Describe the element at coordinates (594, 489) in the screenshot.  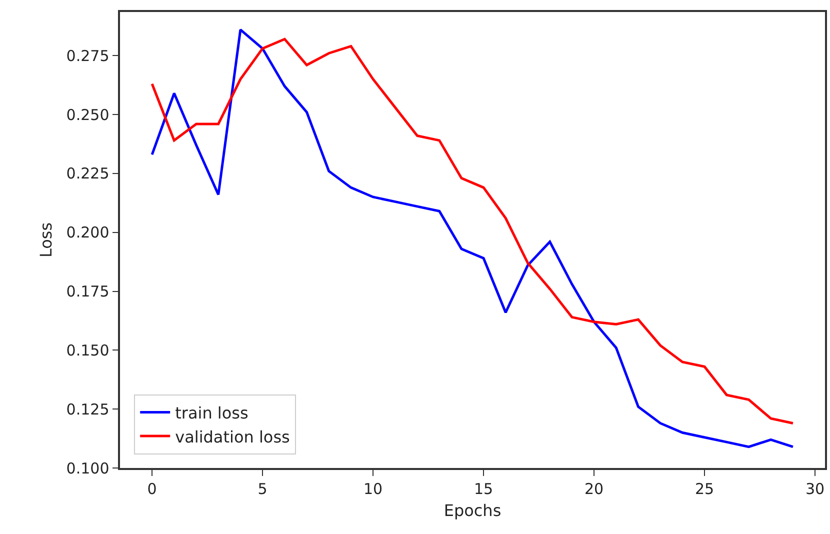
I see `x-tick-label: 20` at that location.